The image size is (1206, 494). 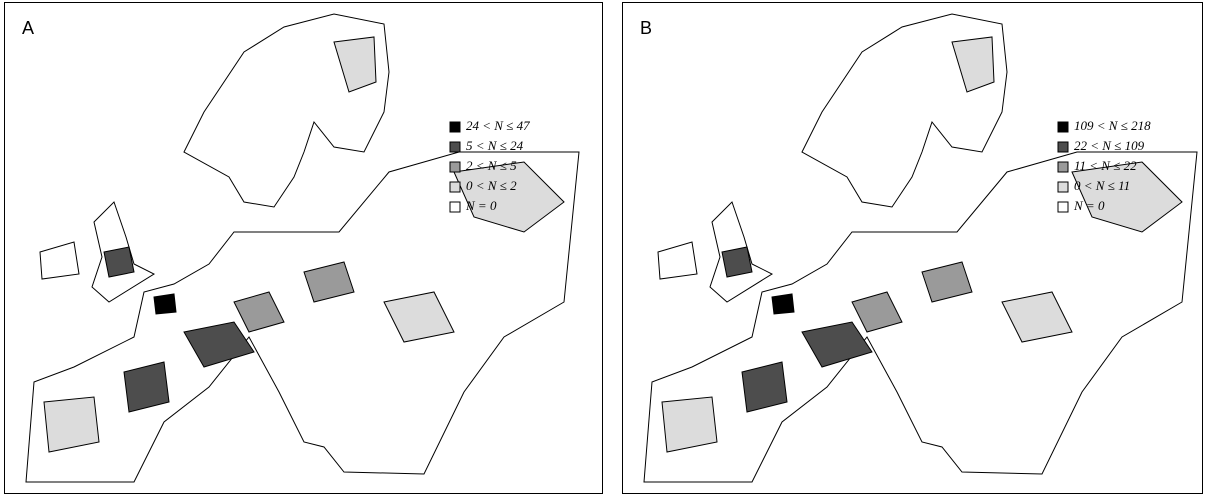 I want to click on legend-text: 0 < N ≤ 2, so click(x=491, y=185).